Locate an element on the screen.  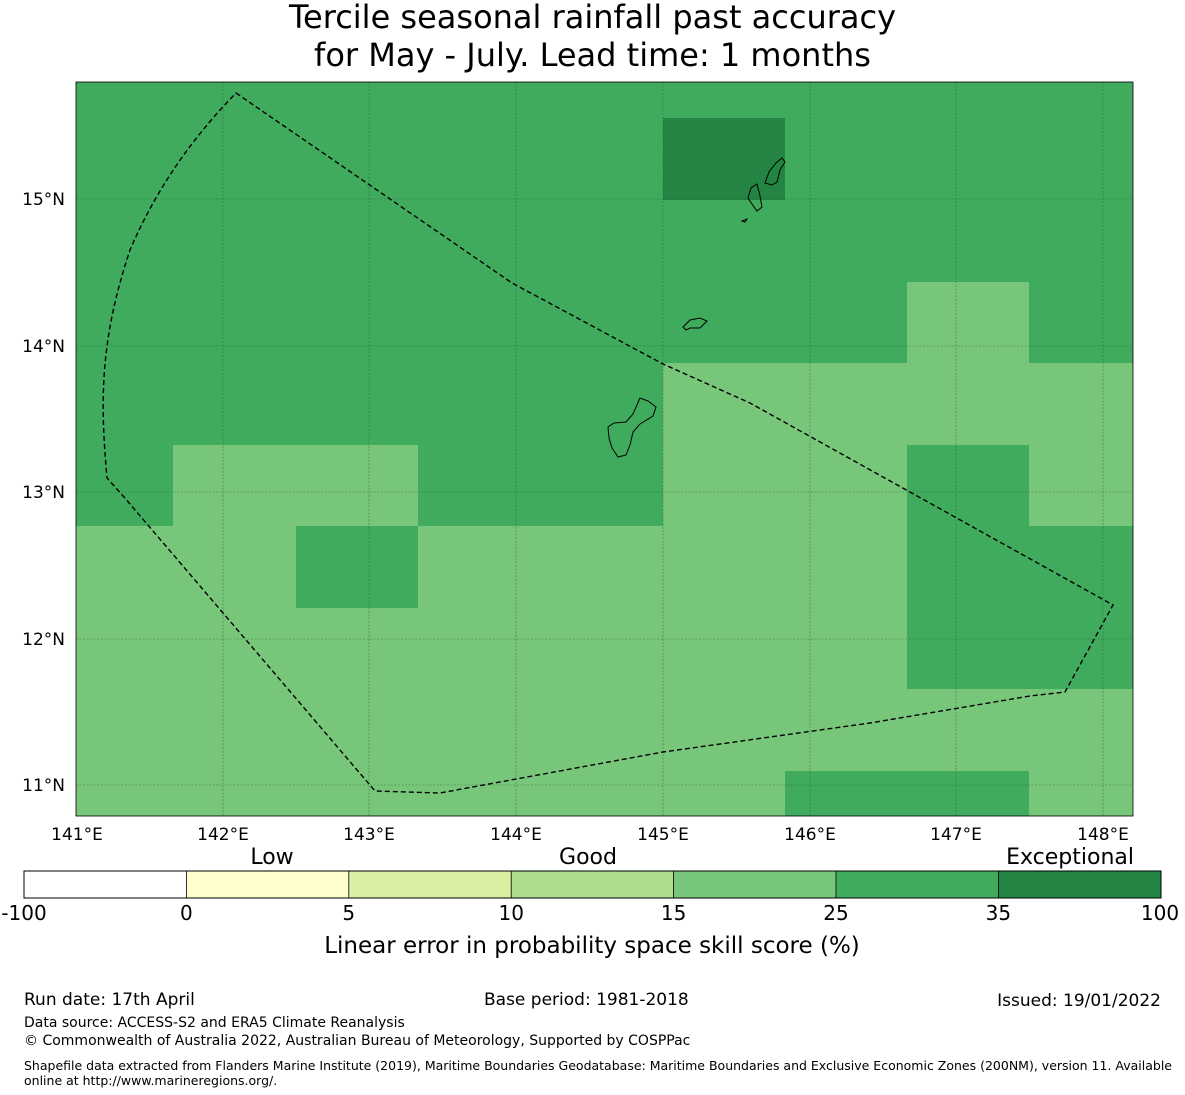
lon-label: 143°E is located at coordinates (369, 835).